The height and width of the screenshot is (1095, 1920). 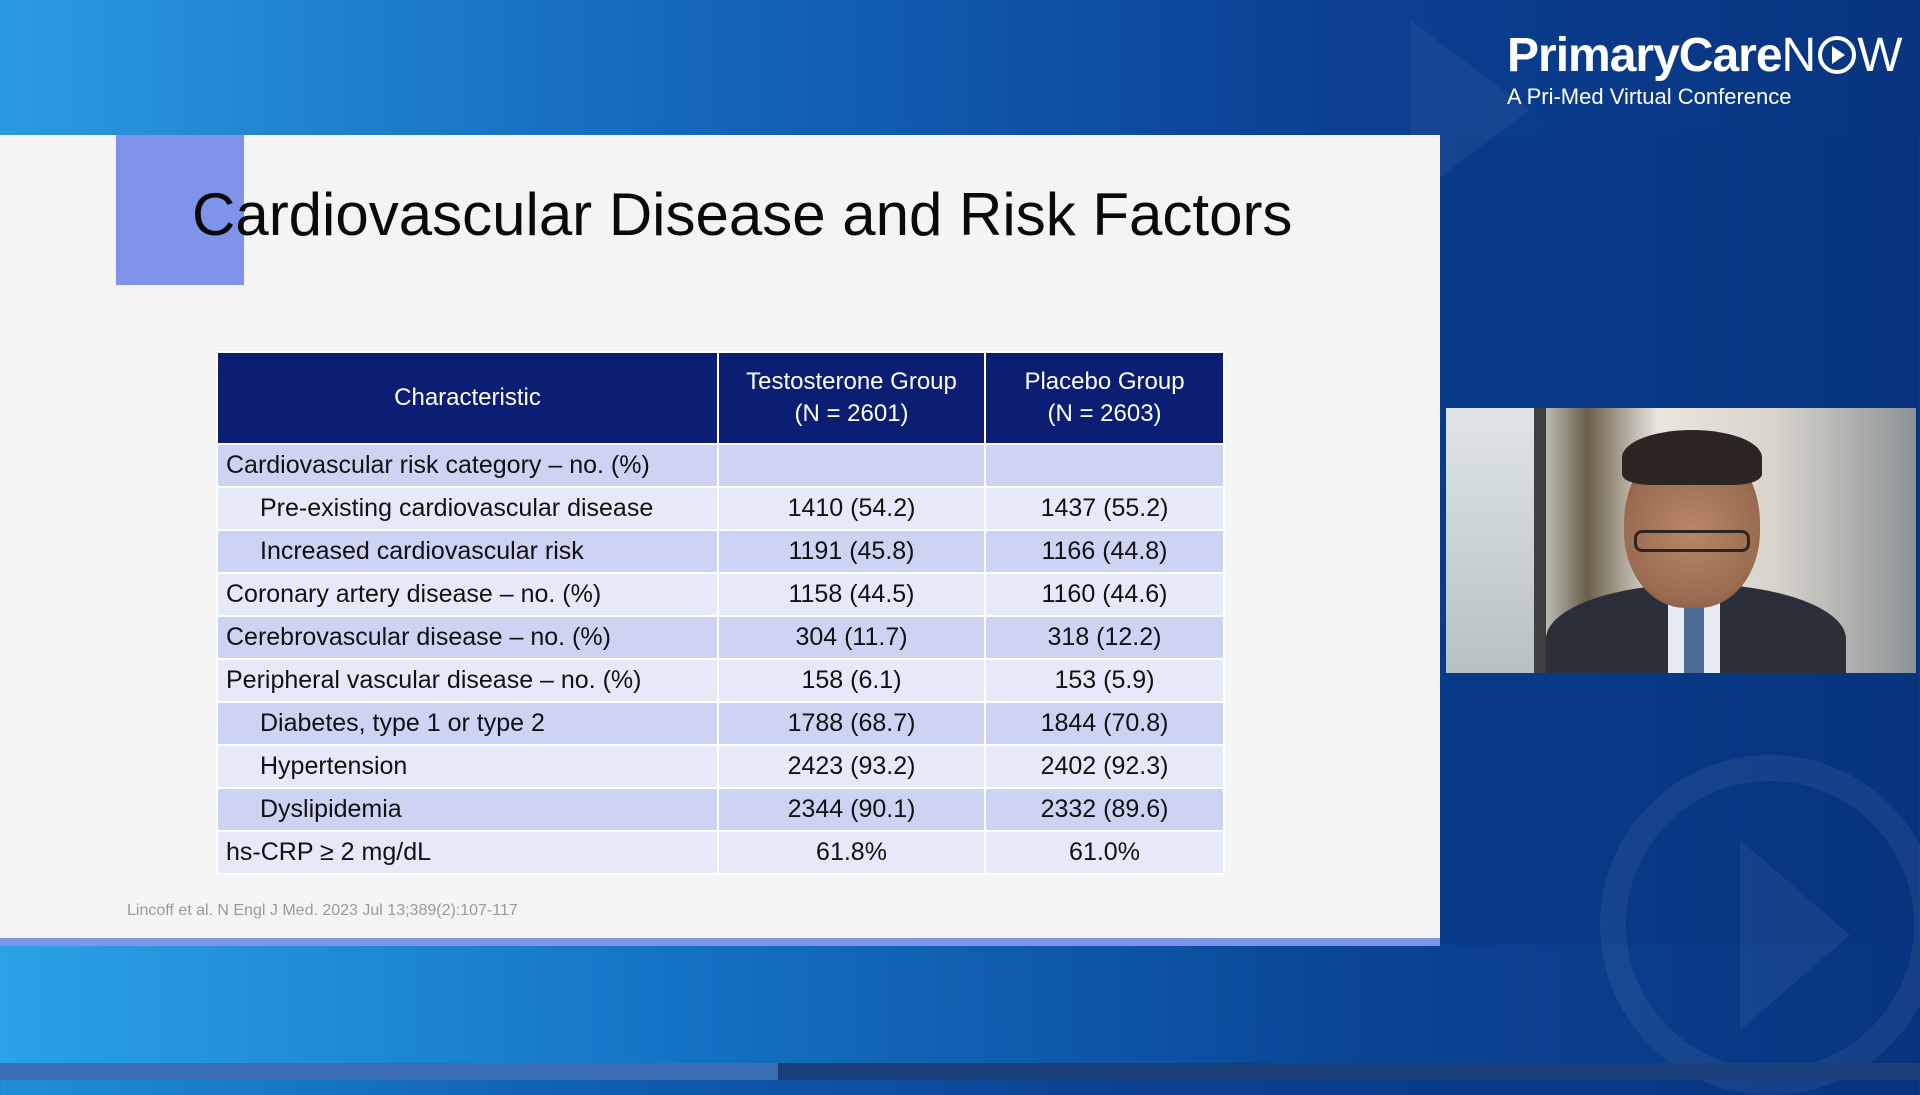 I want to click on header-placebo-group: Placebo Group (N = 2603), so click(x=1104, y=398).